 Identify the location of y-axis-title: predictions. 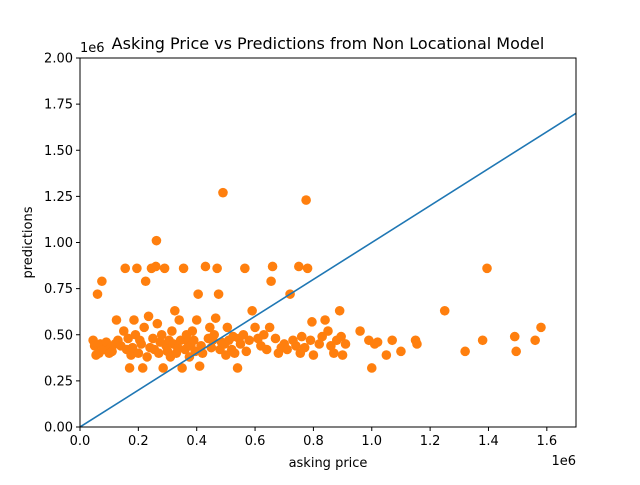
(28, 242).